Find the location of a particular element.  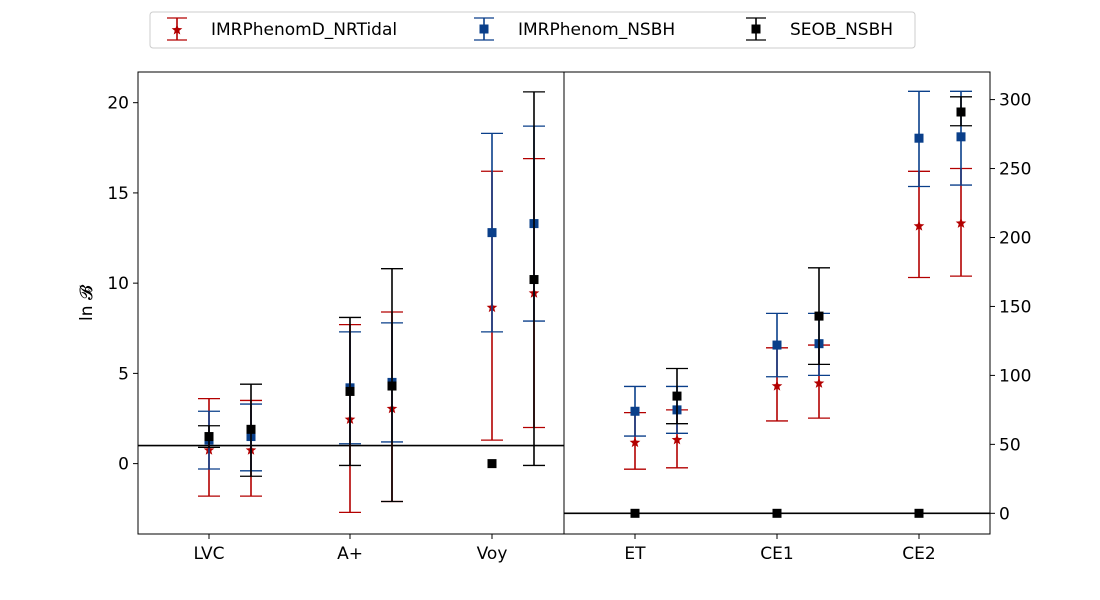

x-tick-label: LVC is located at coordinates (208, 554).